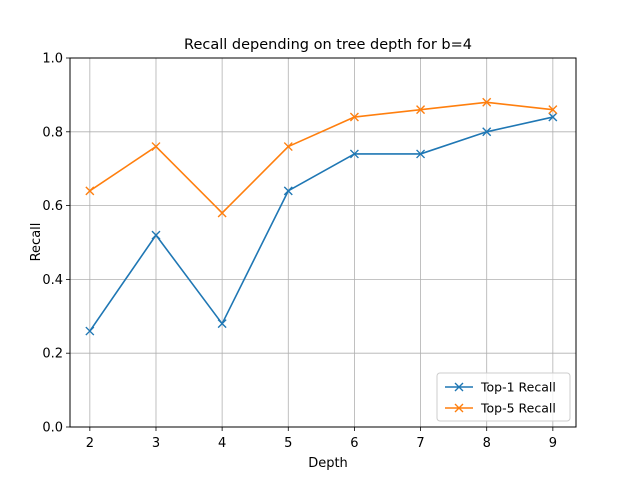 The height and width of the screenshot is (480, 640). I want to click on legend-item: Top-1 Recall, so click(500, 387).